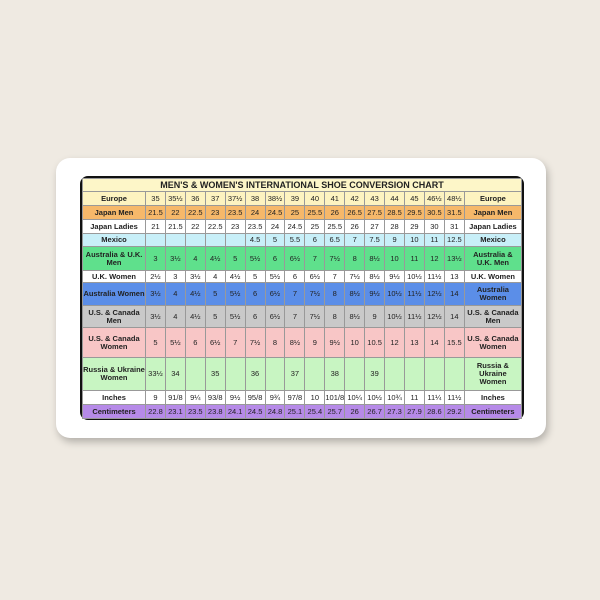 This screenshot has height=600, width=600. Describe the element at coordinates (195, 276) in the screenshot. I see `table-cell: 3½` at that location.